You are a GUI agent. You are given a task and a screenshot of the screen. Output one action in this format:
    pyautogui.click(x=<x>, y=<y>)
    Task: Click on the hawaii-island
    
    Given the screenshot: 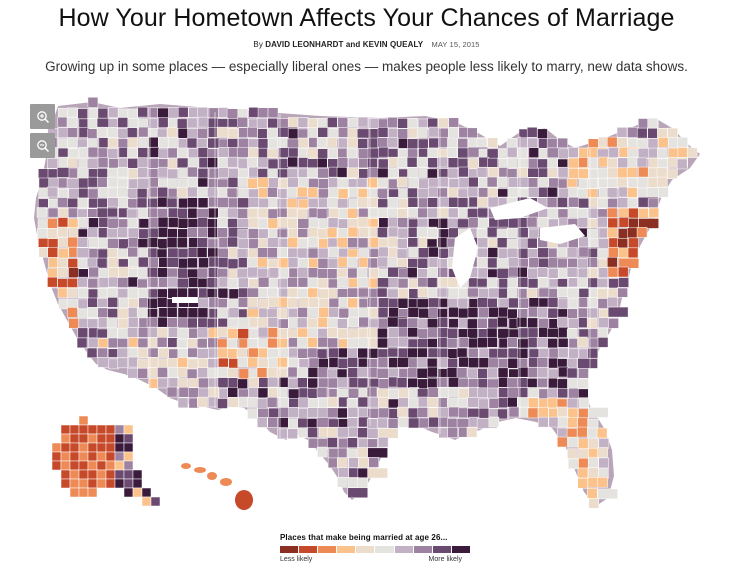 What is the action you would take?
    pyautogui.click(x=200, y=470)
    